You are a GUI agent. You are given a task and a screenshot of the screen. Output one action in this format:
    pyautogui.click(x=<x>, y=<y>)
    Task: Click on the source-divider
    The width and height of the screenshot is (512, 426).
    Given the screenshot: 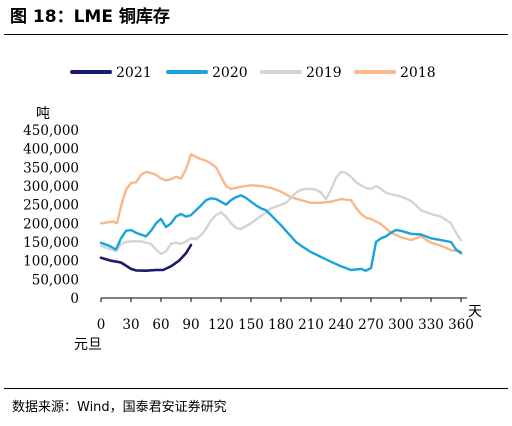 What is the action you would take?
    pyautogui.click(x=256, y=388)
    